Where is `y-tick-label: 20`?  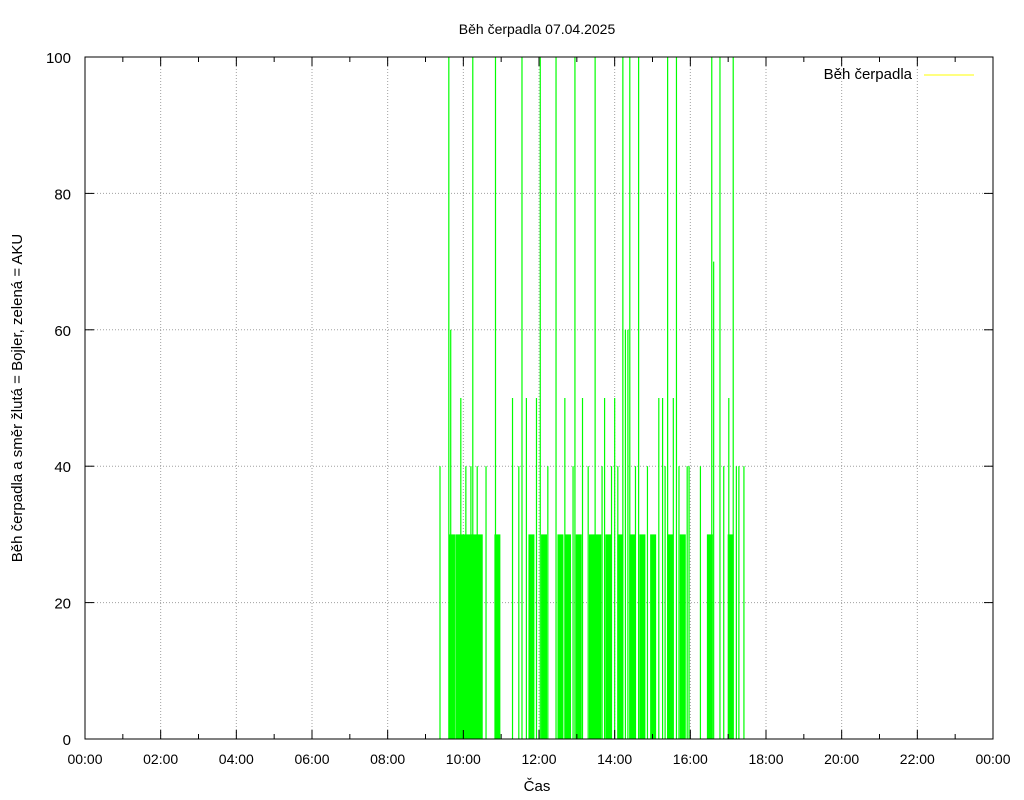 y-tick-label: 20 is located at coordinates (62, 604).